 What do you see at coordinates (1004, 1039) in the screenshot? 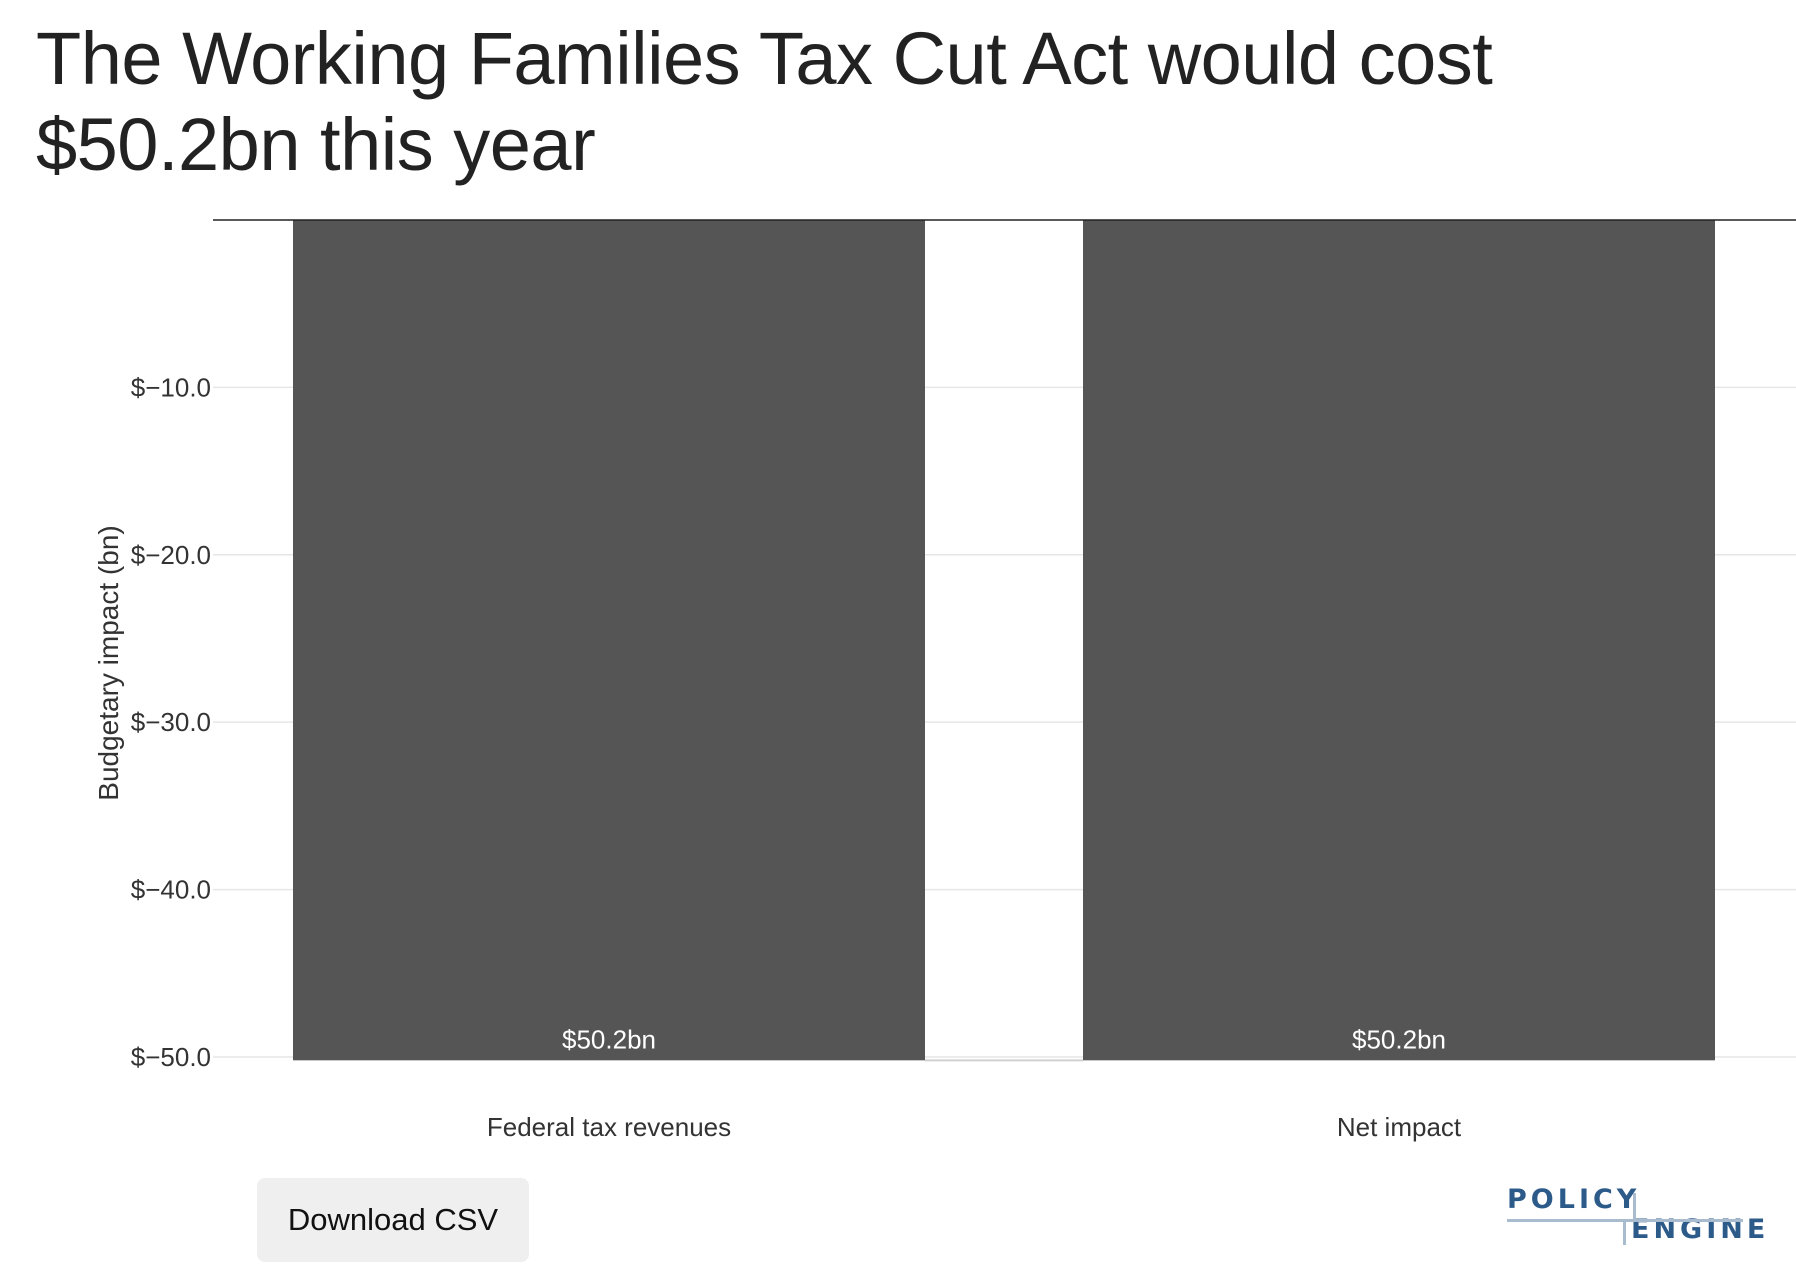
I see `data-labels: $50.2bn $50.2bn` at bounding box center [1004, 1039].